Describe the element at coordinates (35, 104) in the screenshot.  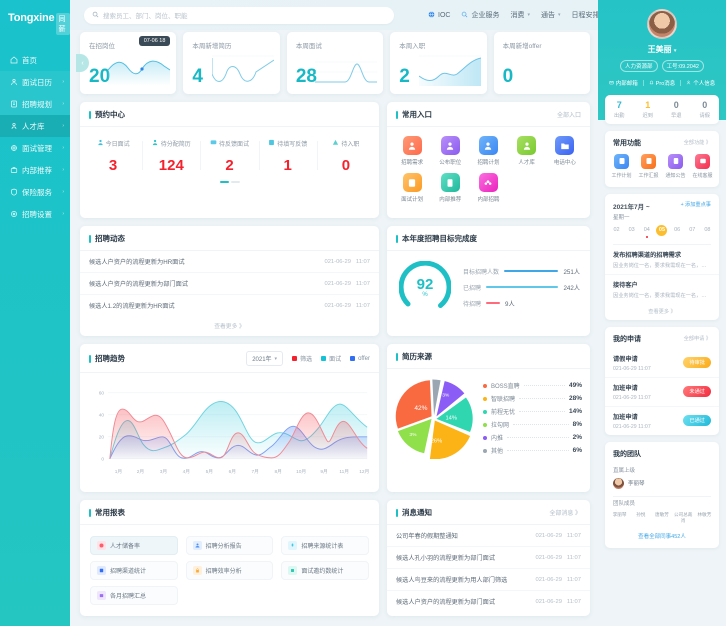
I see `sidebar-item-recruit-plan: 招聘规划 ›` at that location.